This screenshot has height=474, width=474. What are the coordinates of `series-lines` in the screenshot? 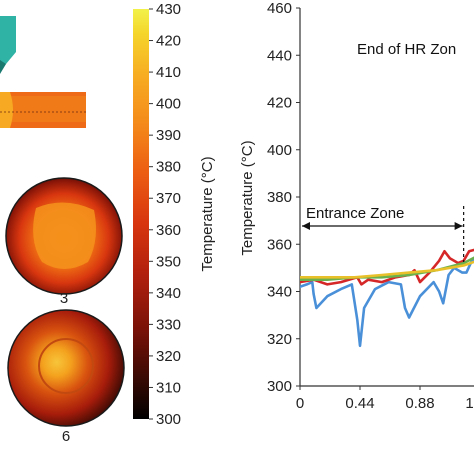 It's located at (387, 298).